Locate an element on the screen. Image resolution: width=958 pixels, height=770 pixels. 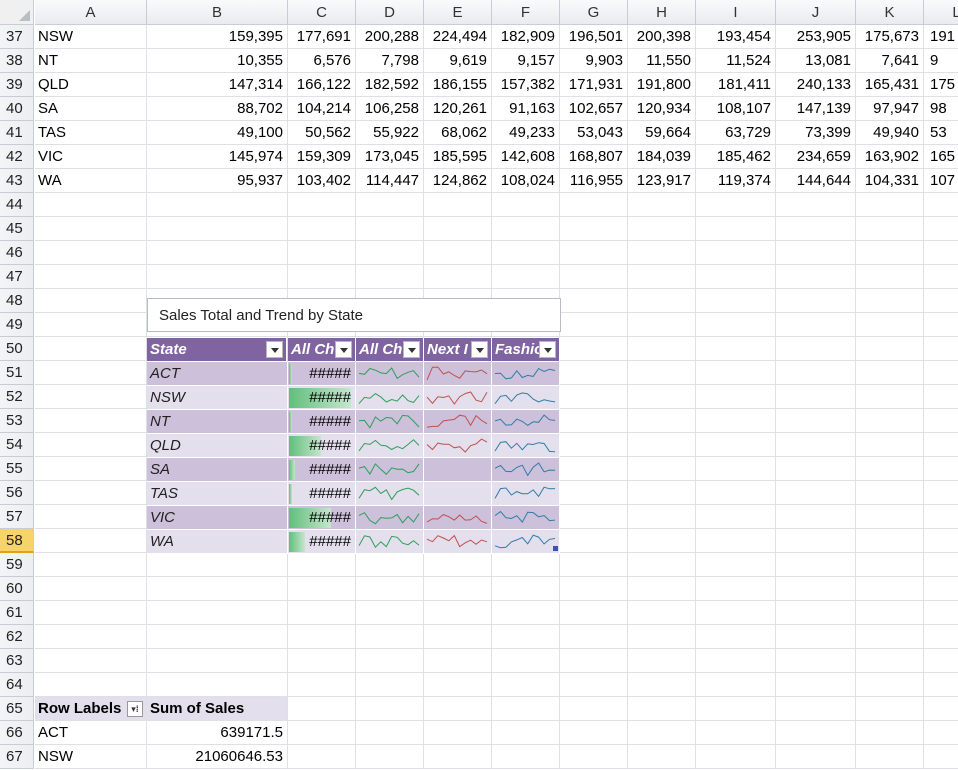
row-header: 49 is located at coordinates (17, 325).